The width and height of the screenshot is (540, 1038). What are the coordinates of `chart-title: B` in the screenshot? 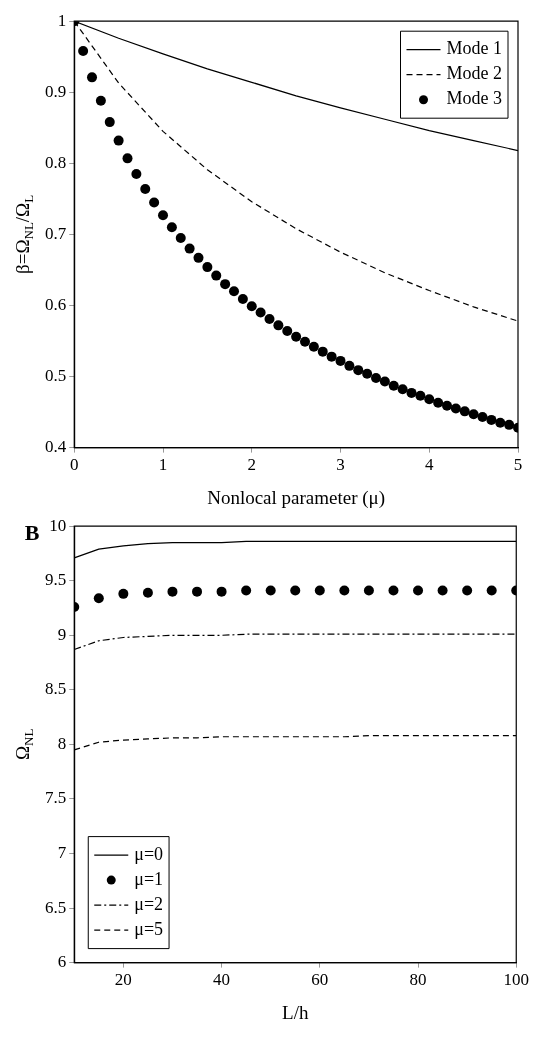 It's located at (32, 532).